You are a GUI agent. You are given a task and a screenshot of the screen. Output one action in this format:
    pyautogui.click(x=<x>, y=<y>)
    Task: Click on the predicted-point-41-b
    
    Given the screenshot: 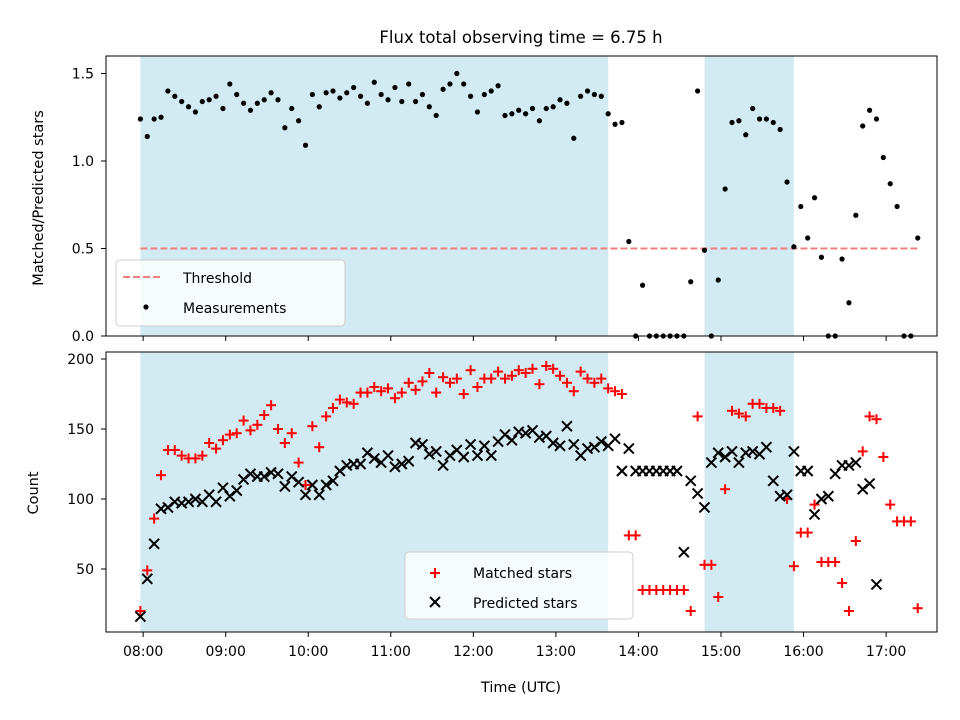 What is the action you would take?
    pyautogui.click(x=422, y=444)
    